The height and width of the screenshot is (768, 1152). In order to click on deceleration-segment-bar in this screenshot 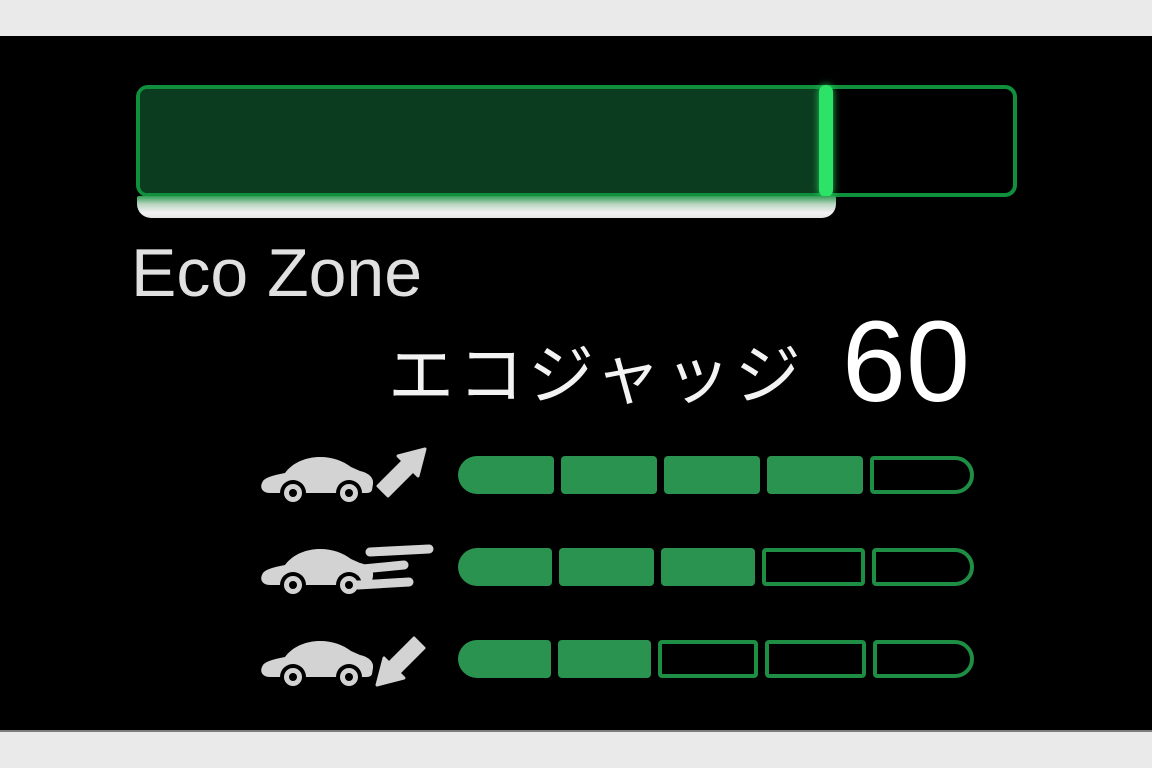, I will do `click(716, 659)`.